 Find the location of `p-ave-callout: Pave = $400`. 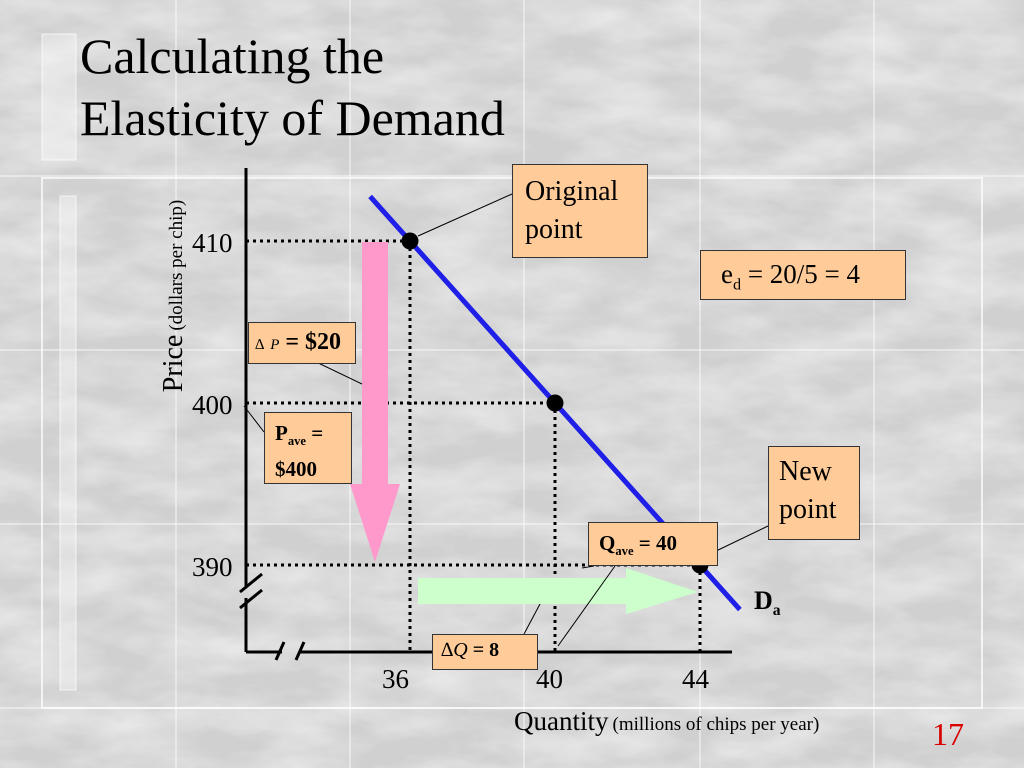

p-ave-callout: Pave = $400 is located at coordinates (308, 448).